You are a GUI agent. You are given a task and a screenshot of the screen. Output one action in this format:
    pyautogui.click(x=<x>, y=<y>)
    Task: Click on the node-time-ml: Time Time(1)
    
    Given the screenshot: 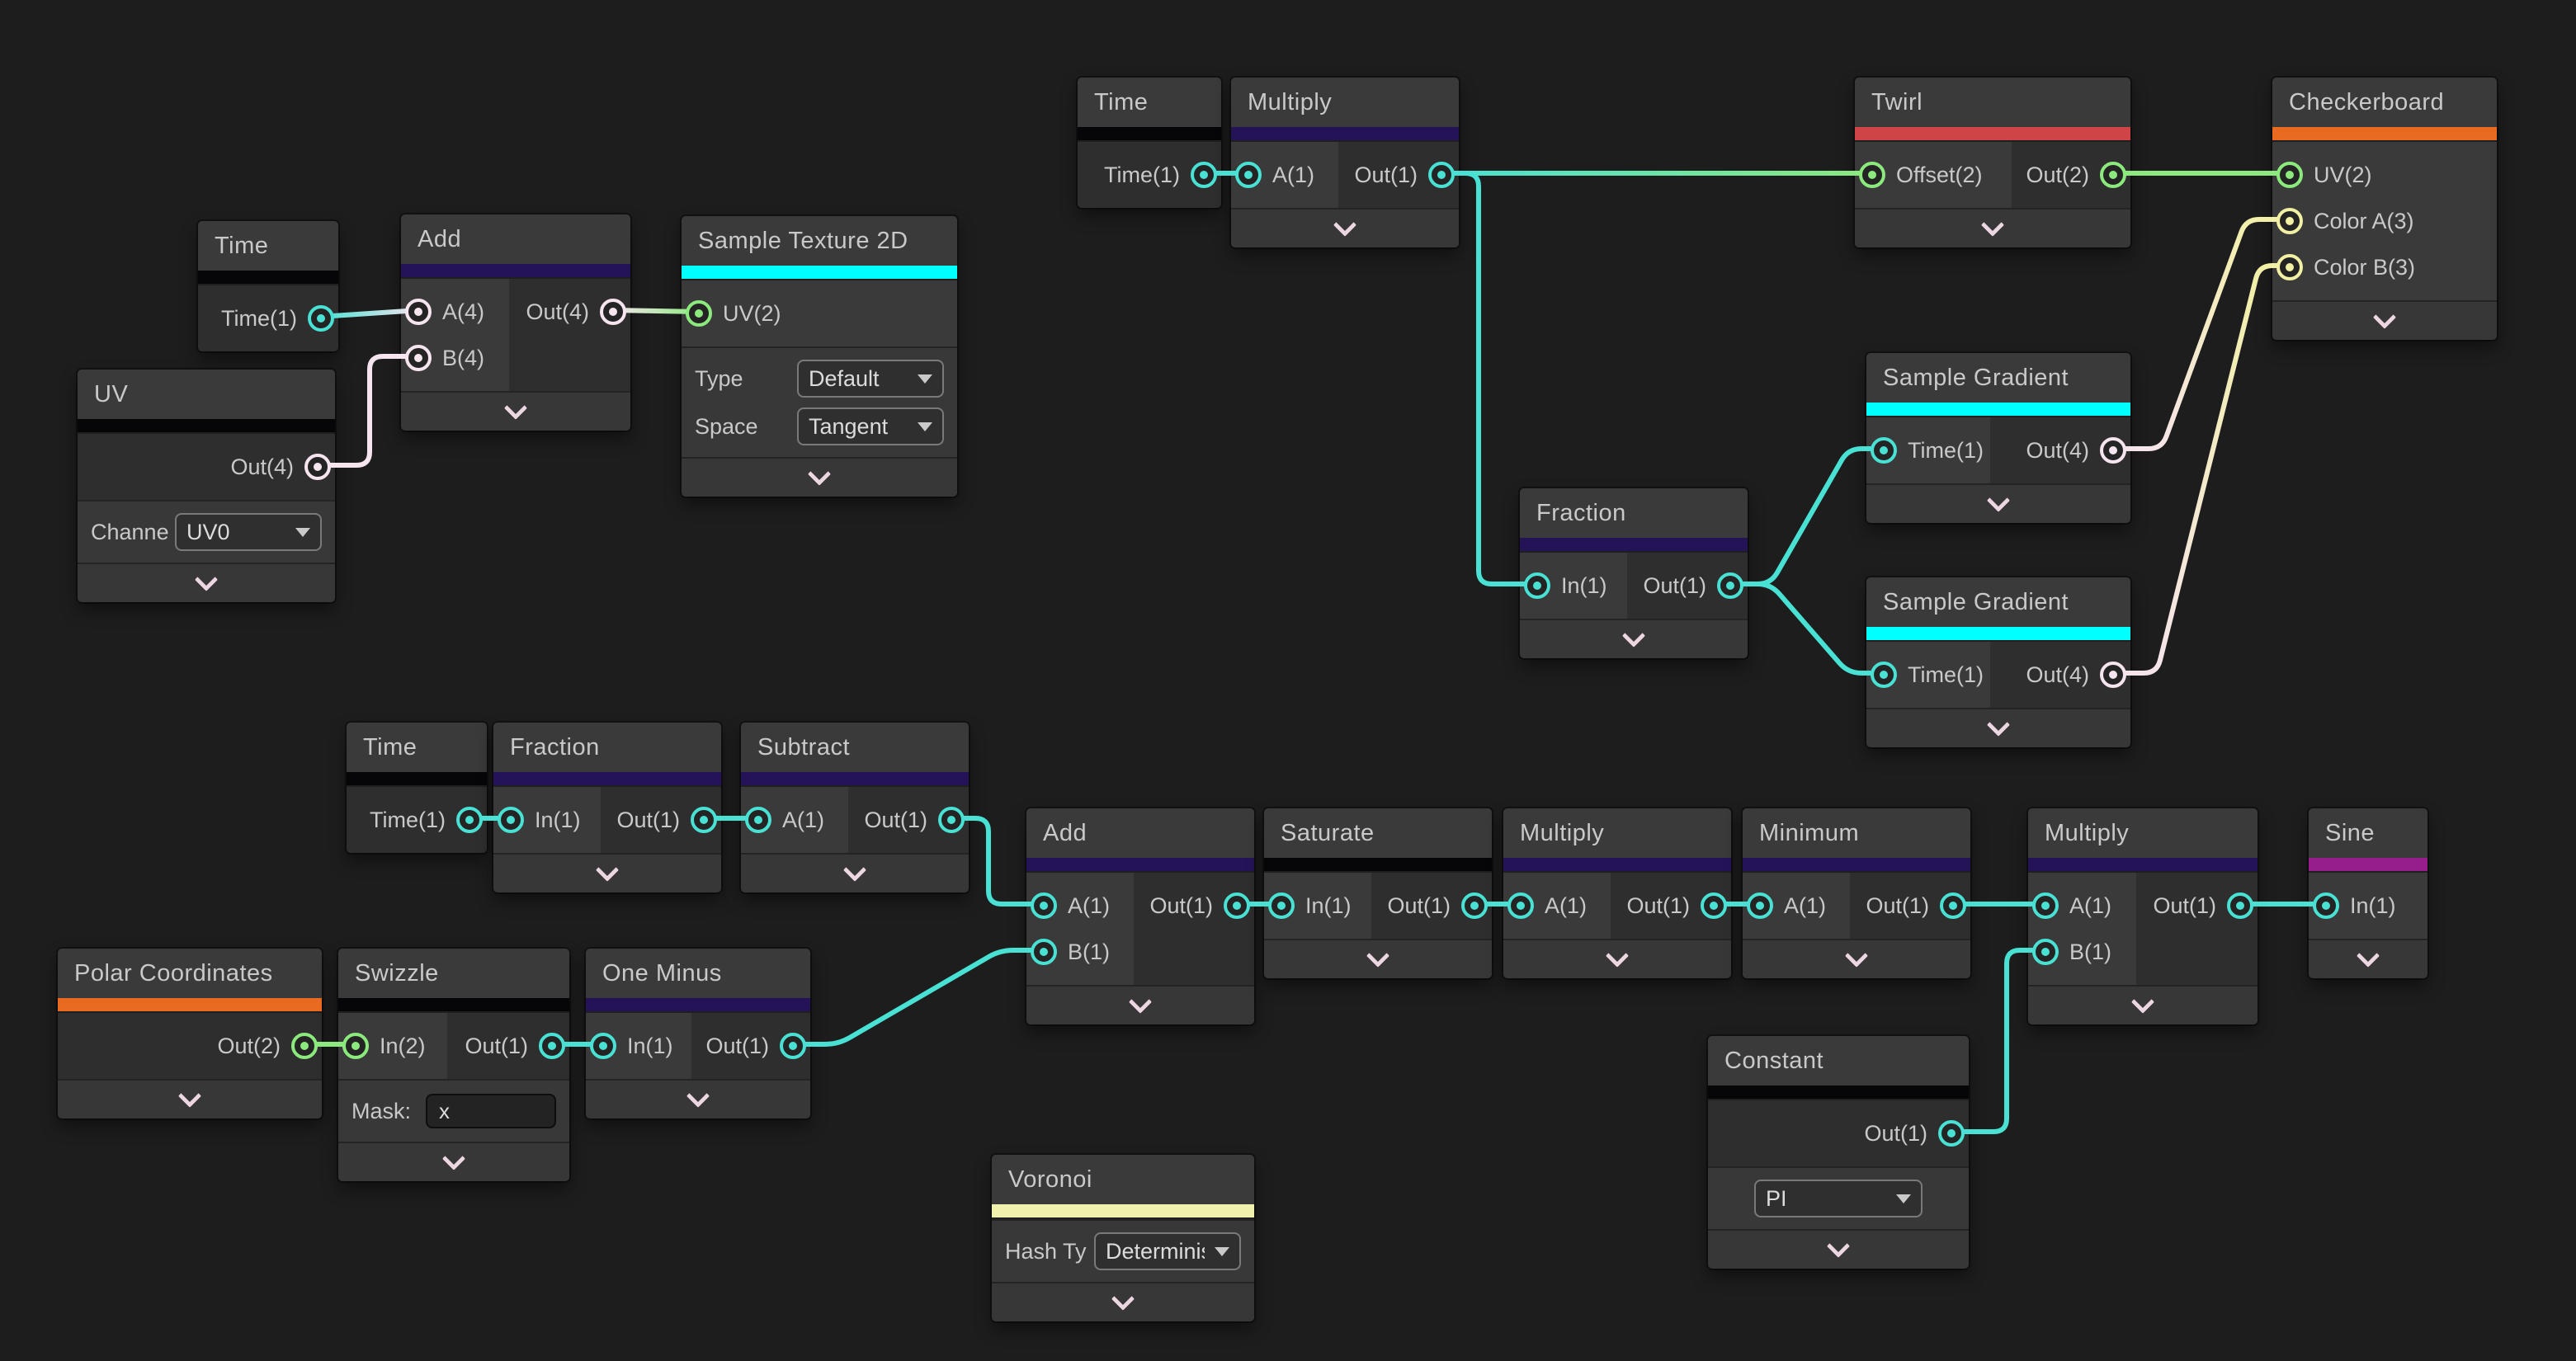 What is the action you would take?
    pyautogui.click(x=417, y=788)
    